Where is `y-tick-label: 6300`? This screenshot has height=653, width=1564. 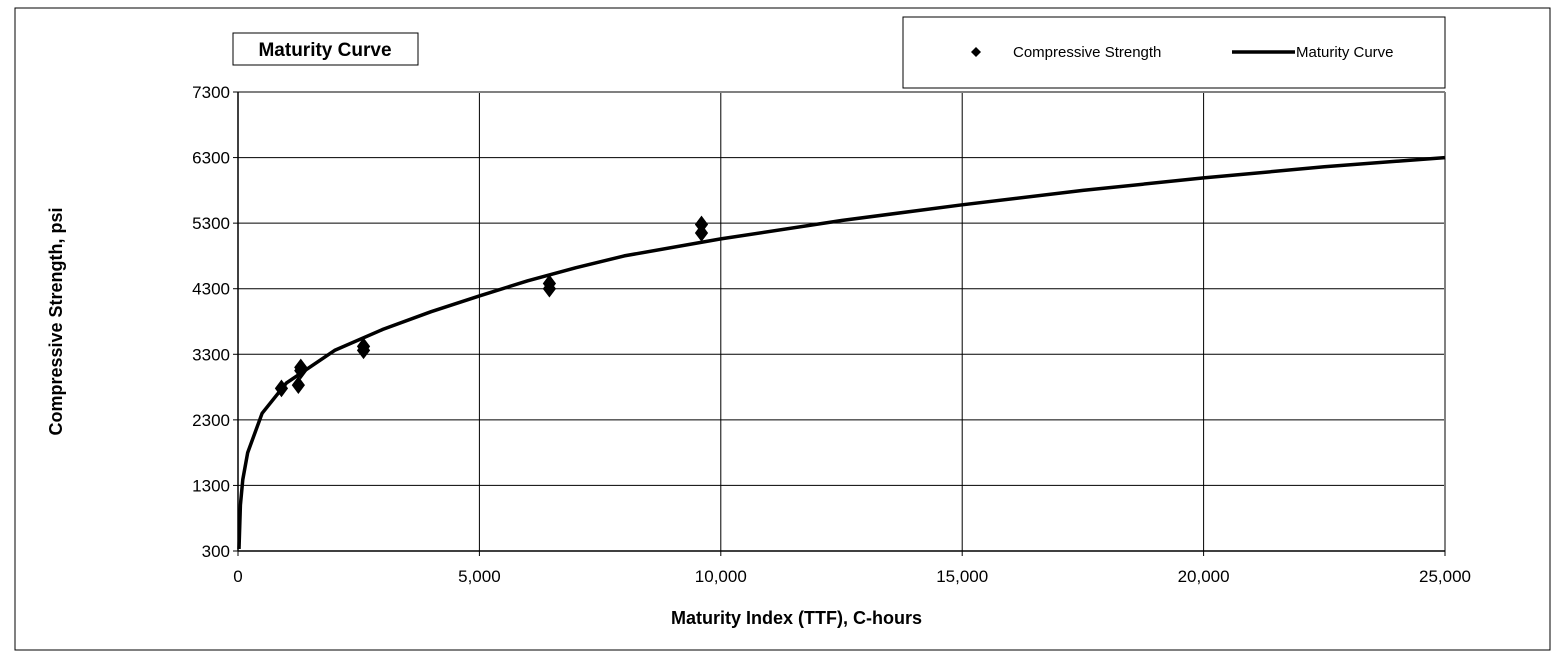
y-tick-label: 6300 is located at coordinates (211, 158).